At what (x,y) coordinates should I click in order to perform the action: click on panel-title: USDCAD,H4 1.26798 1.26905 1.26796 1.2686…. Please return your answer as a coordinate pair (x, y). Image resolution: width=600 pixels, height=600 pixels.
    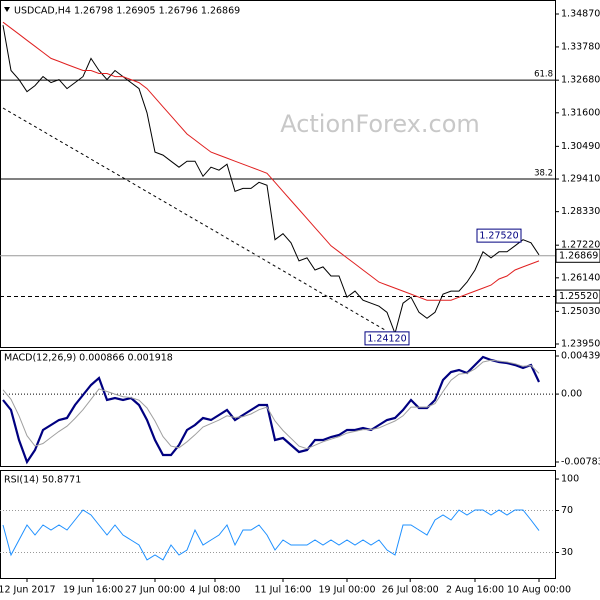
    Looking at the image, I should click on (127, 11).